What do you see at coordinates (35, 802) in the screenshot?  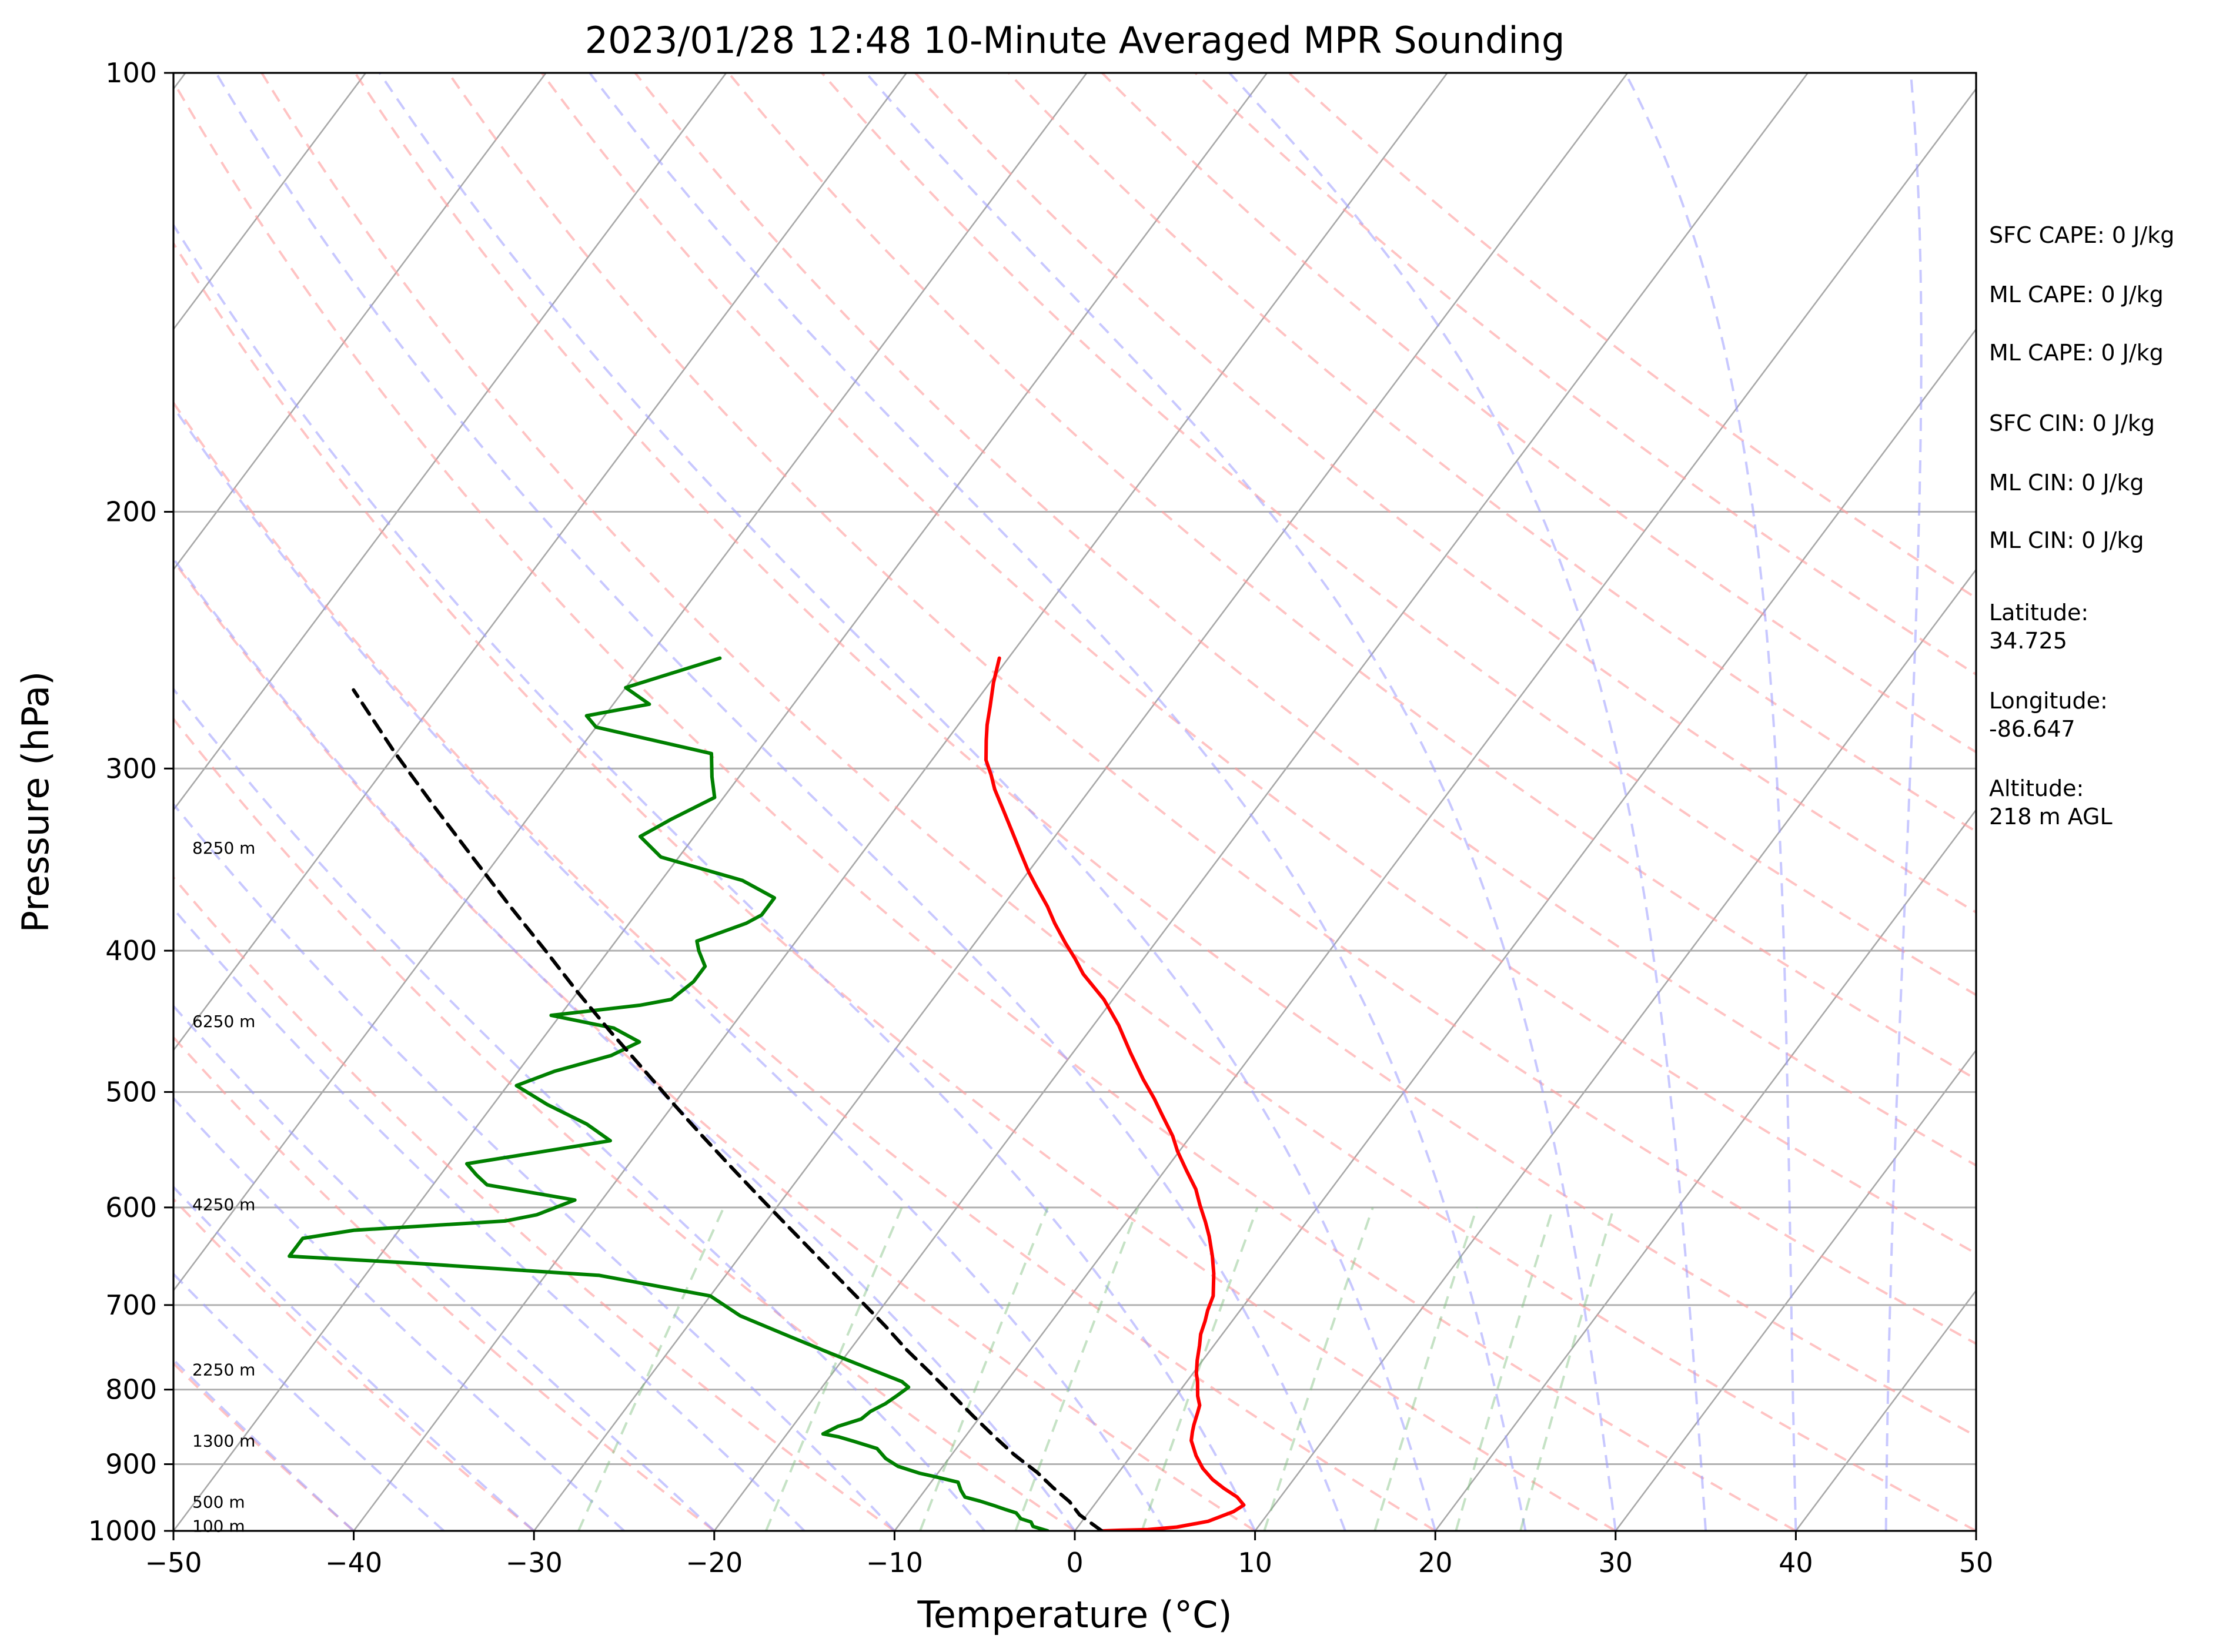 I see `y-axis-label: Pressure (hPa)` at bounding box center [35, 802].